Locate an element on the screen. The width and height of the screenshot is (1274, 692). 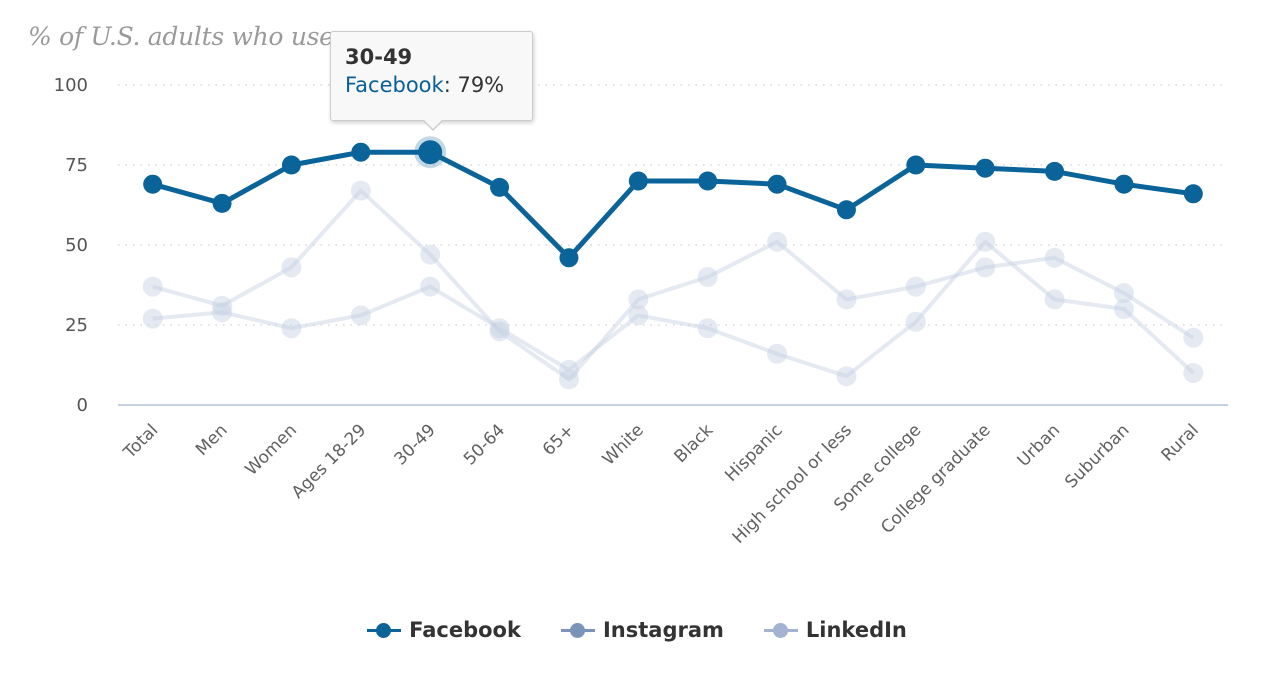
x-tick-label: Urban is located at coordinates (1039, 445).